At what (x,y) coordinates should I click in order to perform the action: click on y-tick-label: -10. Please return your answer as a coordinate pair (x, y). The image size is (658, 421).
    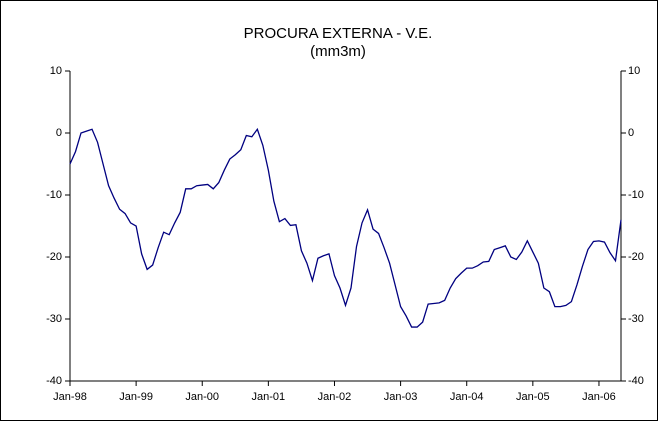
    Looking at the image, I should click on (54, 195).